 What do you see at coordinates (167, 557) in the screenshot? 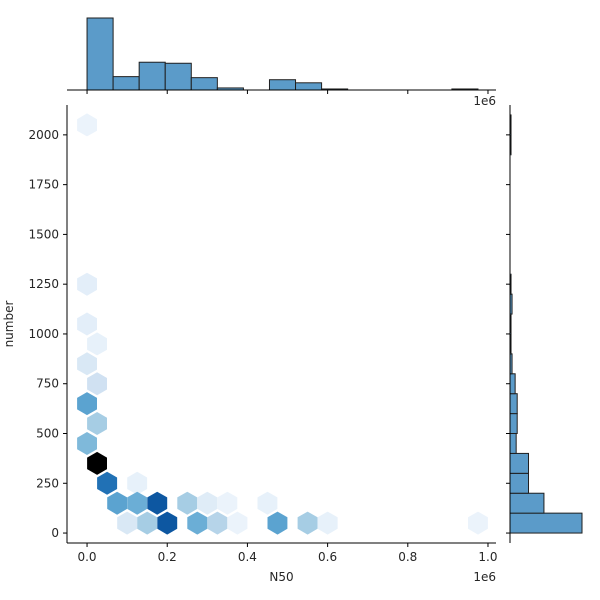
I see `x-tick-label: 0.2` at bounding box center [167, 557].